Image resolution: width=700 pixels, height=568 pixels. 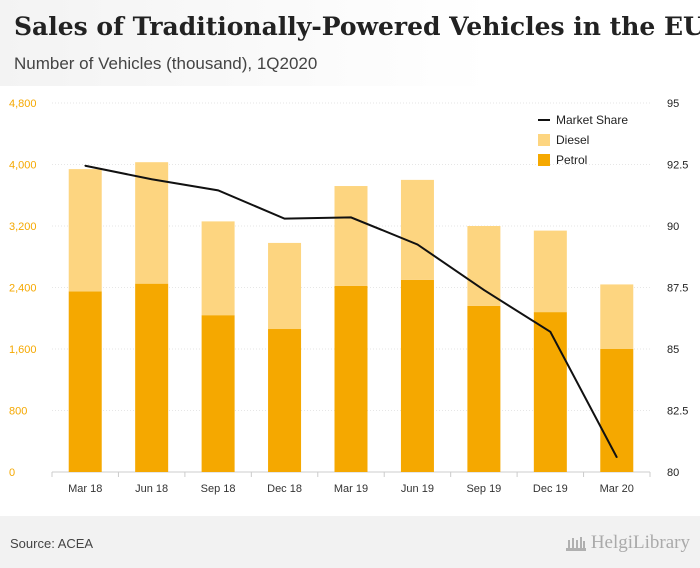 I want to click on legend-label-market-share: Market Share, so click(x=592, y=120).